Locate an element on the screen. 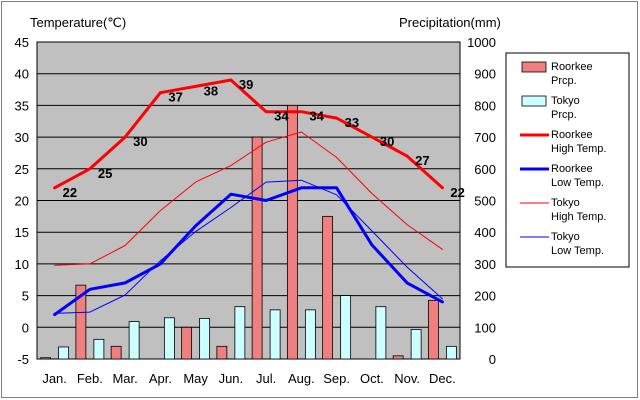 The height and width of the screenshot is (400, 640). temperature-tick-label: 25 is located at coordinates (22, 169).